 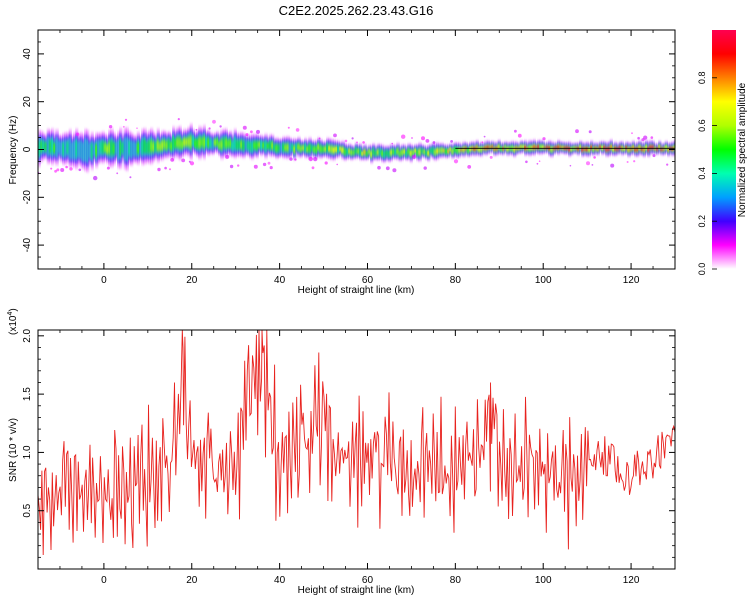 I want to click on colorbar-label: Normalized spectral amplitude, so click(x=742, y=149).